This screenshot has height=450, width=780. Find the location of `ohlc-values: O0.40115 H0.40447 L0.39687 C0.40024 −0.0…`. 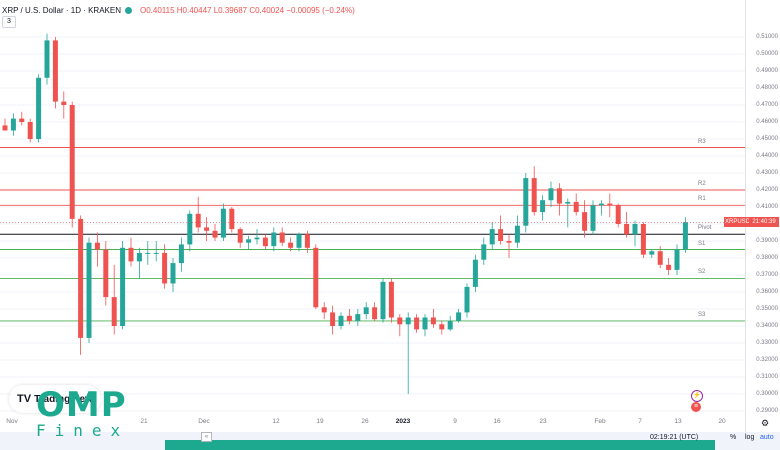

ohlc-values: O0.40115 H0.40447 L0.39687 C0.40024 −0.0… is located at coordinates (247, 10).